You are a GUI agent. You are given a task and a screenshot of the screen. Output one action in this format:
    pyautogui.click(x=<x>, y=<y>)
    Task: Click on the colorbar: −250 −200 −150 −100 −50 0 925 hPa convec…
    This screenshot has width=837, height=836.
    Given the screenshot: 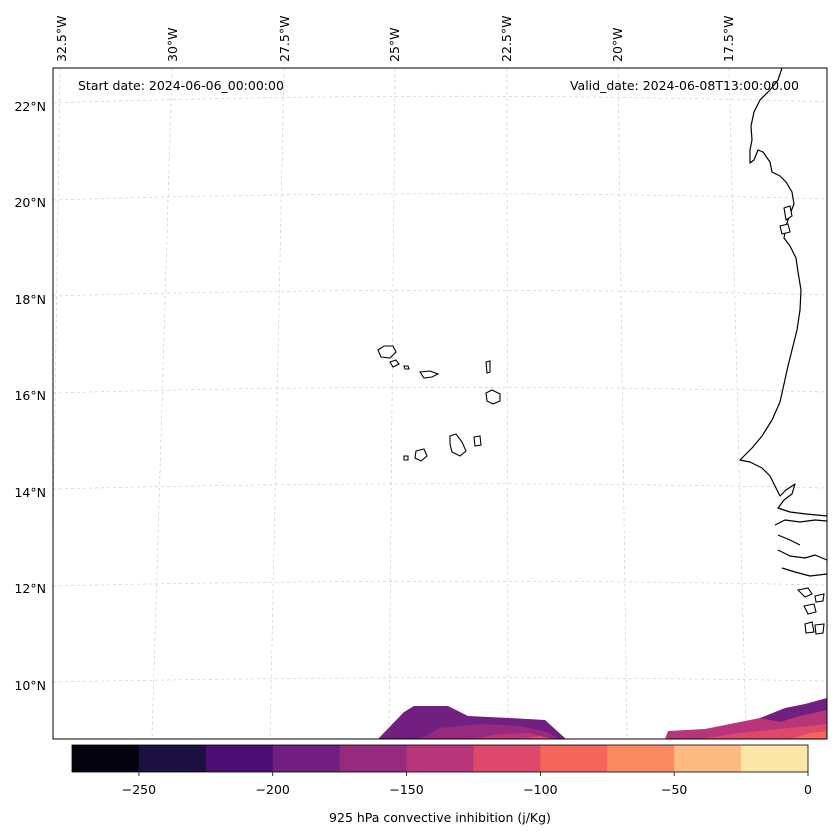 What is the action you would take?
    pyautogui.click(x=441, y=784)
    